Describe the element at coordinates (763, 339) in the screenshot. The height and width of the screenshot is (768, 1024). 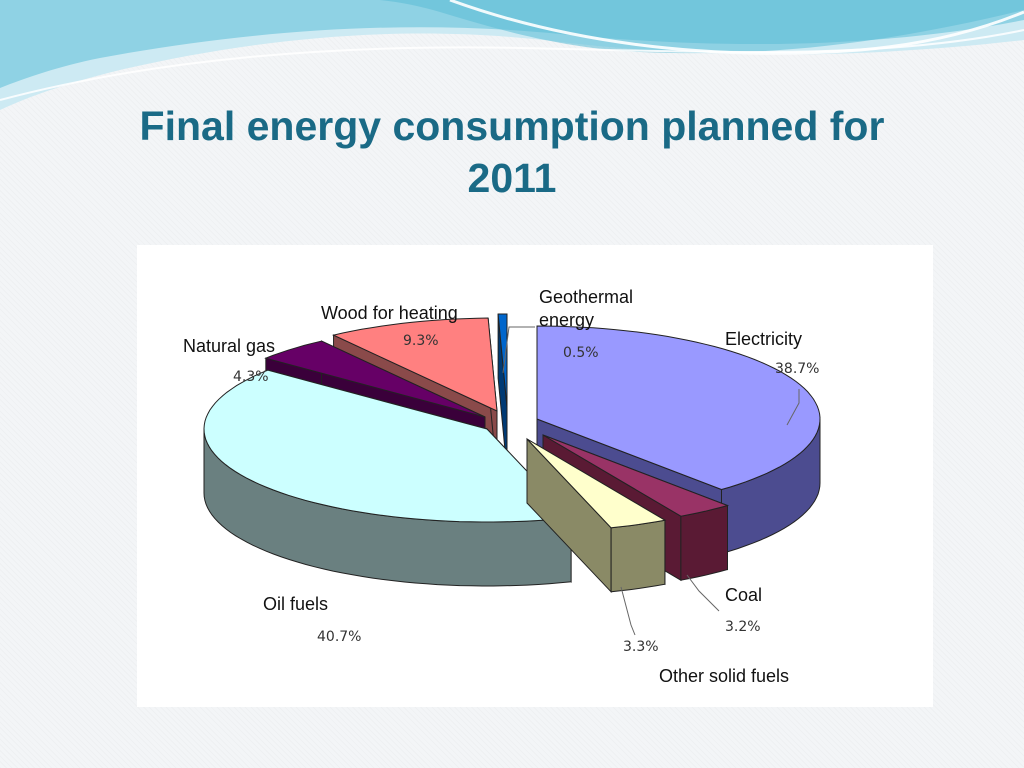
I see `slice-name-electricity: Electricity` at that location.